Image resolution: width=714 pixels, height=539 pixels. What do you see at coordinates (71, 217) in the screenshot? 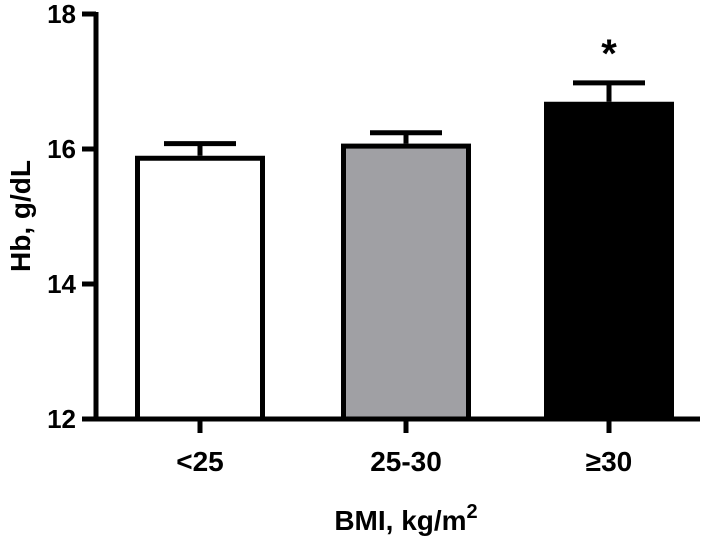
I see `y-ticks-layer: 12 14 16 18` at bounding box center [71, 217].